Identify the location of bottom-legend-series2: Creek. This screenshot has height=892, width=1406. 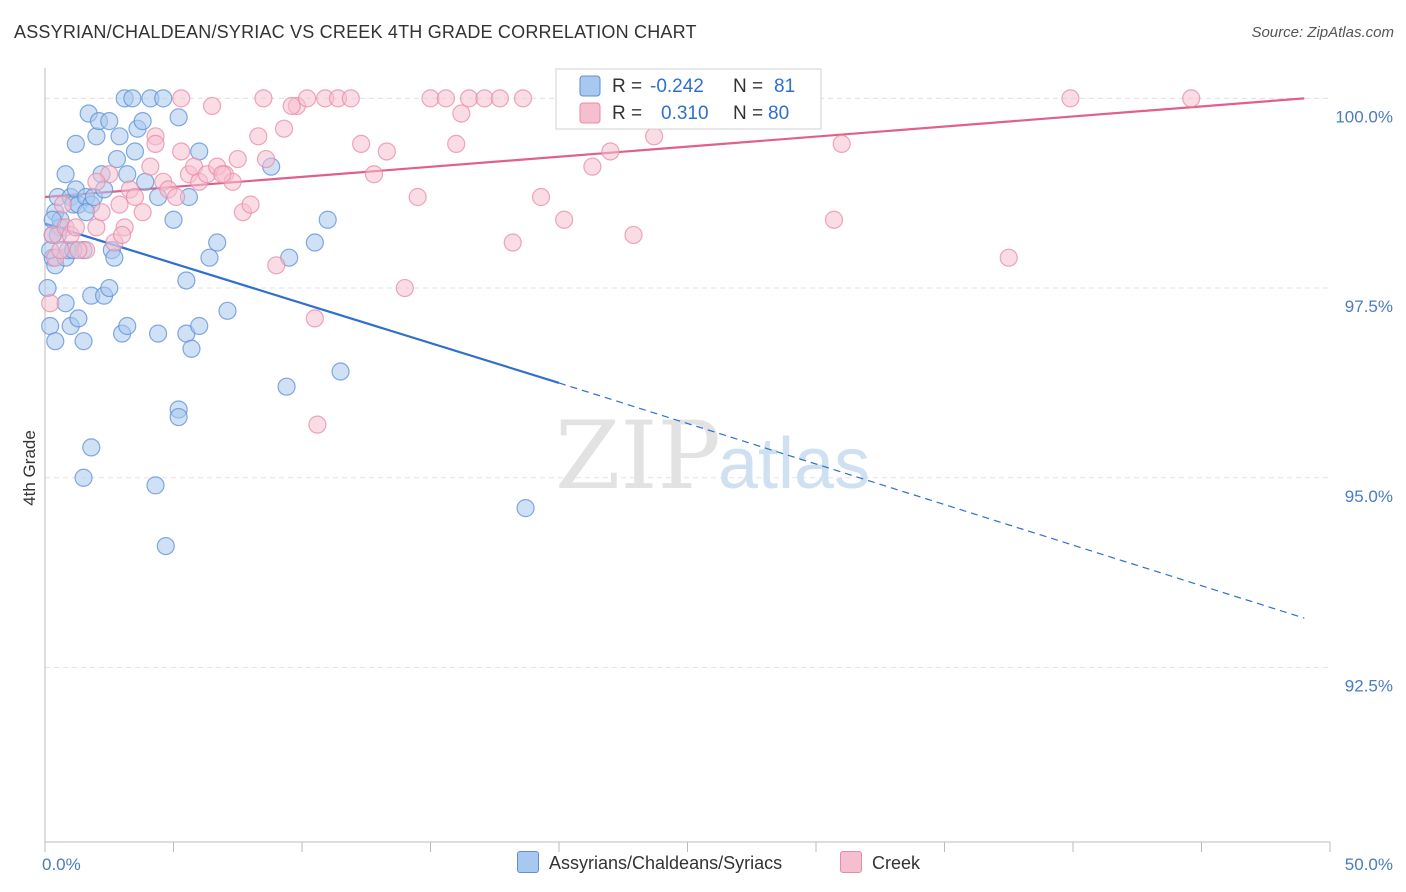
(880, 862).